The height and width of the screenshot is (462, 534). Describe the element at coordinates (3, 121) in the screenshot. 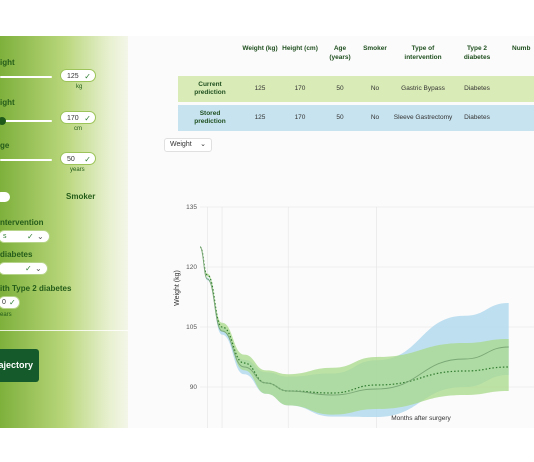

I see `height-slider-knob` at that location.